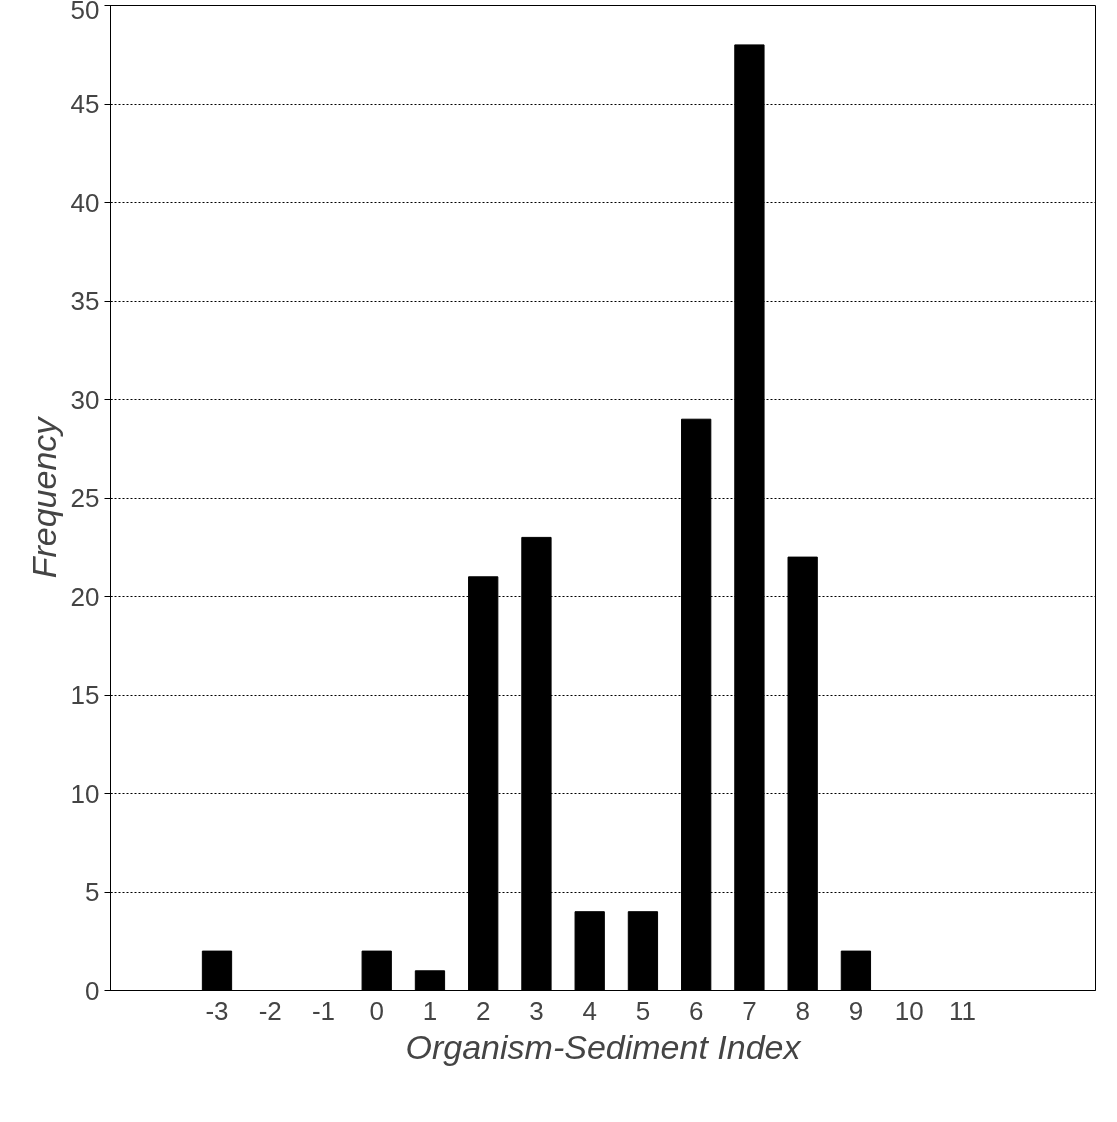 The height and width of the screenshot is (1122, 1117). Describe the element at coordinates (536, 1010) in the screenshot. I see `x-tick-label: 3` at that location.